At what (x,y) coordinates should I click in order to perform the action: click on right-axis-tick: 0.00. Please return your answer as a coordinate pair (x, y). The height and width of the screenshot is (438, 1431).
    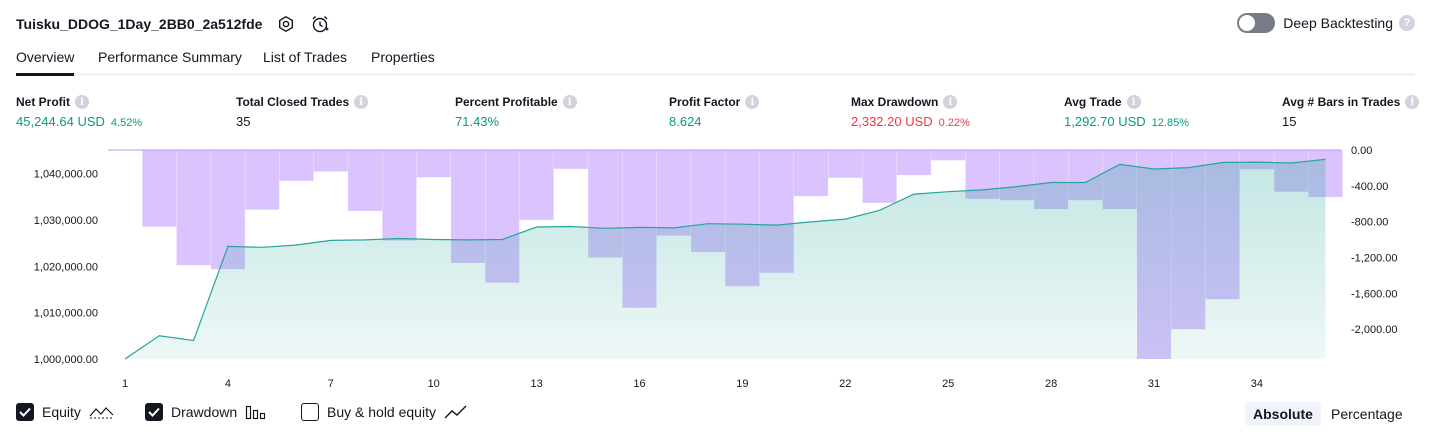
    Looking at the image, I should click on (1361, 151).